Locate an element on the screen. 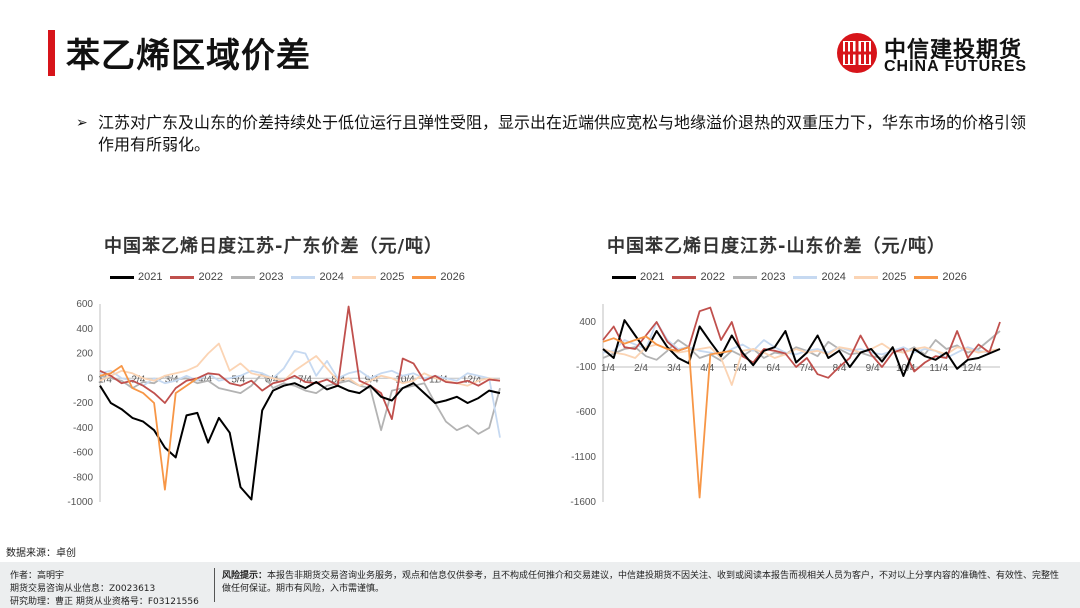 The height and width of the screenshot is (608, 1080). y-tick-label: -1000 is located at coordinates (80, 502).